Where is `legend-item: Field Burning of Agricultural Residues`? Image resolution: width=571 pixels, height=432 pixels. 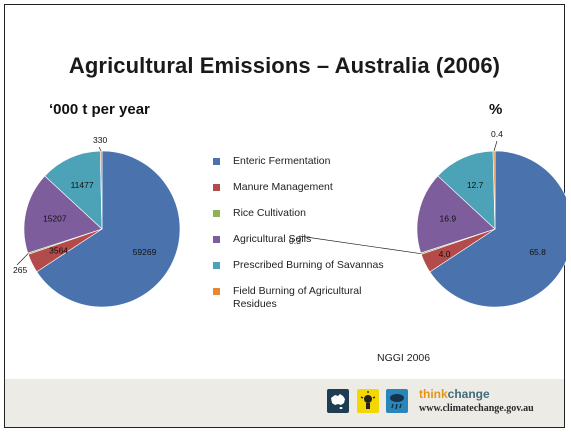
legend-item: Field Burning of Agricultural Residues is located at coordinates (308, 298).